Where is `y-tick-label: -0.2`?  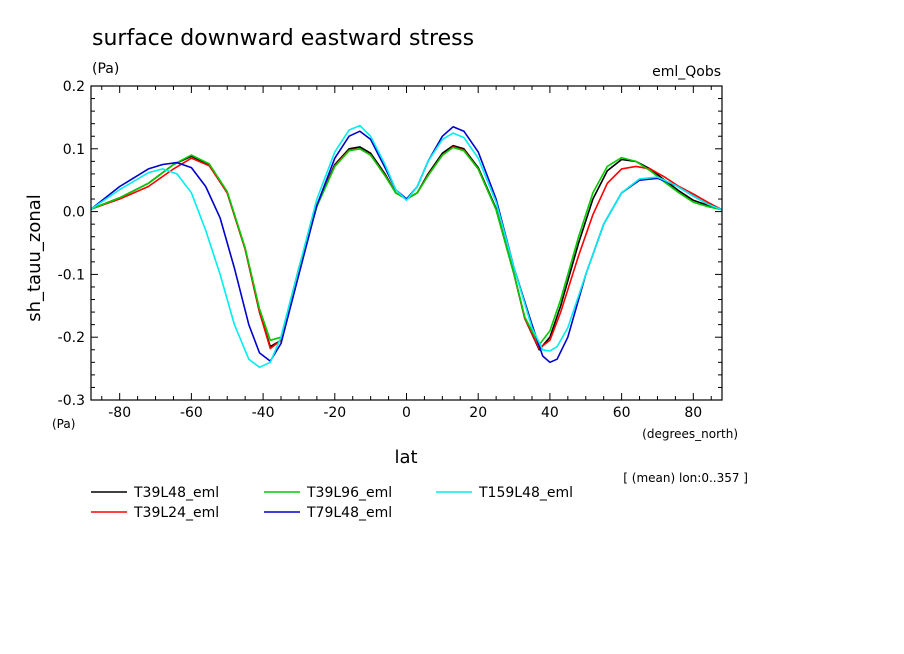
y-tick-label: -0.2 is located at coordinates (71, 338).